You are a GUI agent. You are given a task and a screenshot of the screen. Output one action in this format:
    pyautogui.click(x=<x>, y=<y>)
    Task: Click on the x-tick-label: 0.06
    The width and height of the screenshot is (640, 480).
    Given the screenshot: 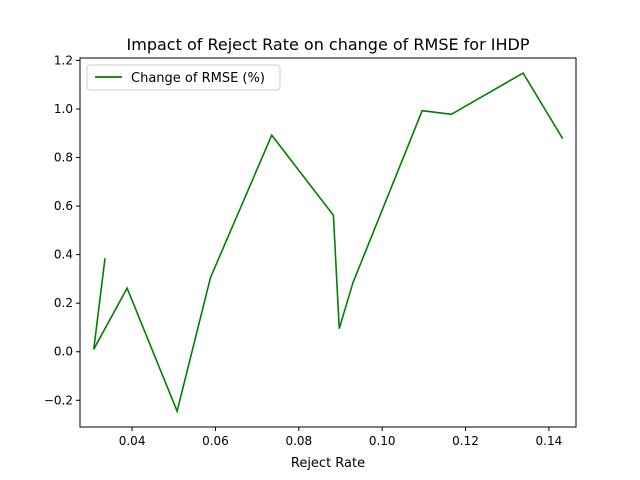 What is the action you would take?
    pyautogui.click(x=215, y=441)
    